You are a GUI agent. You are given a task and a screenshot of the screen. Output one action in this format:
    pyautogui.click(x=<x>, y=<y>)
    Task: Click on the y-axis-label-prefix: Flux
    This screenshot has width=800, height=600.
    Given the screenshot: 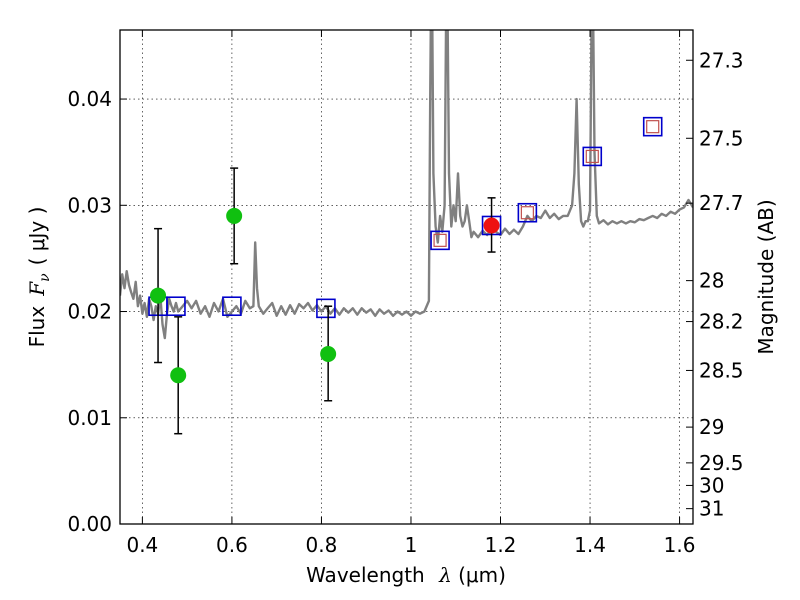 What is the action you would take?
    pyautogui.click(x=37, y=327)
    